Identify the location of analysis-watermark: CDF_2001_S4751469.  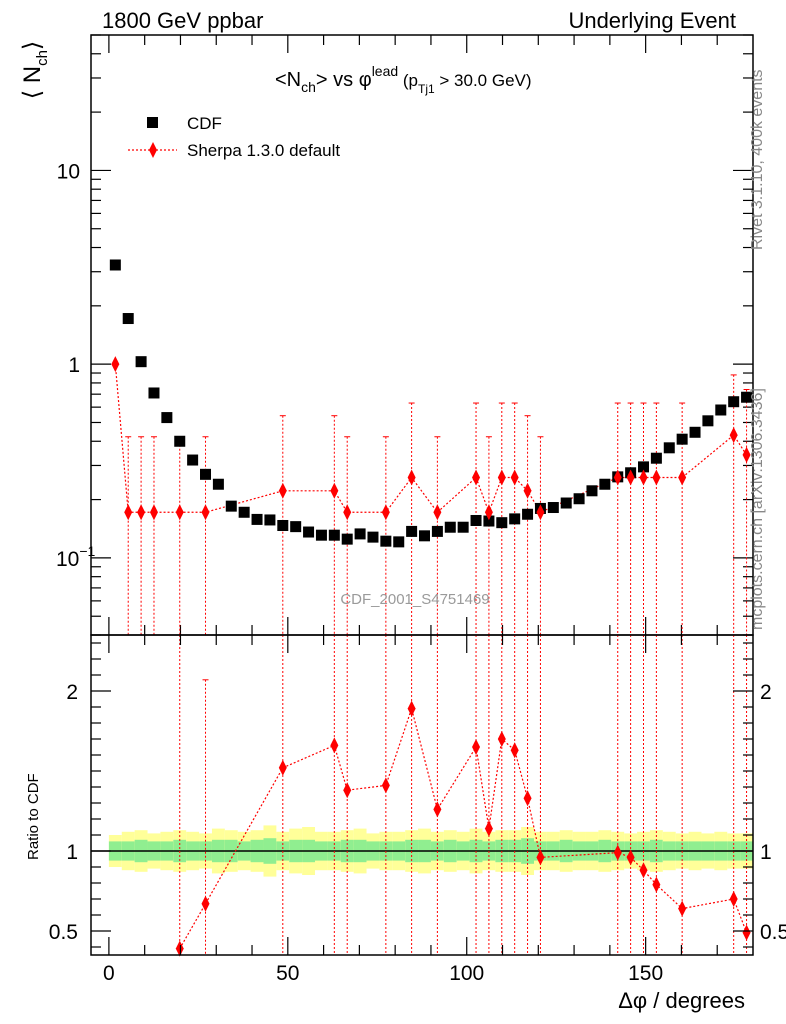
(414, 599).